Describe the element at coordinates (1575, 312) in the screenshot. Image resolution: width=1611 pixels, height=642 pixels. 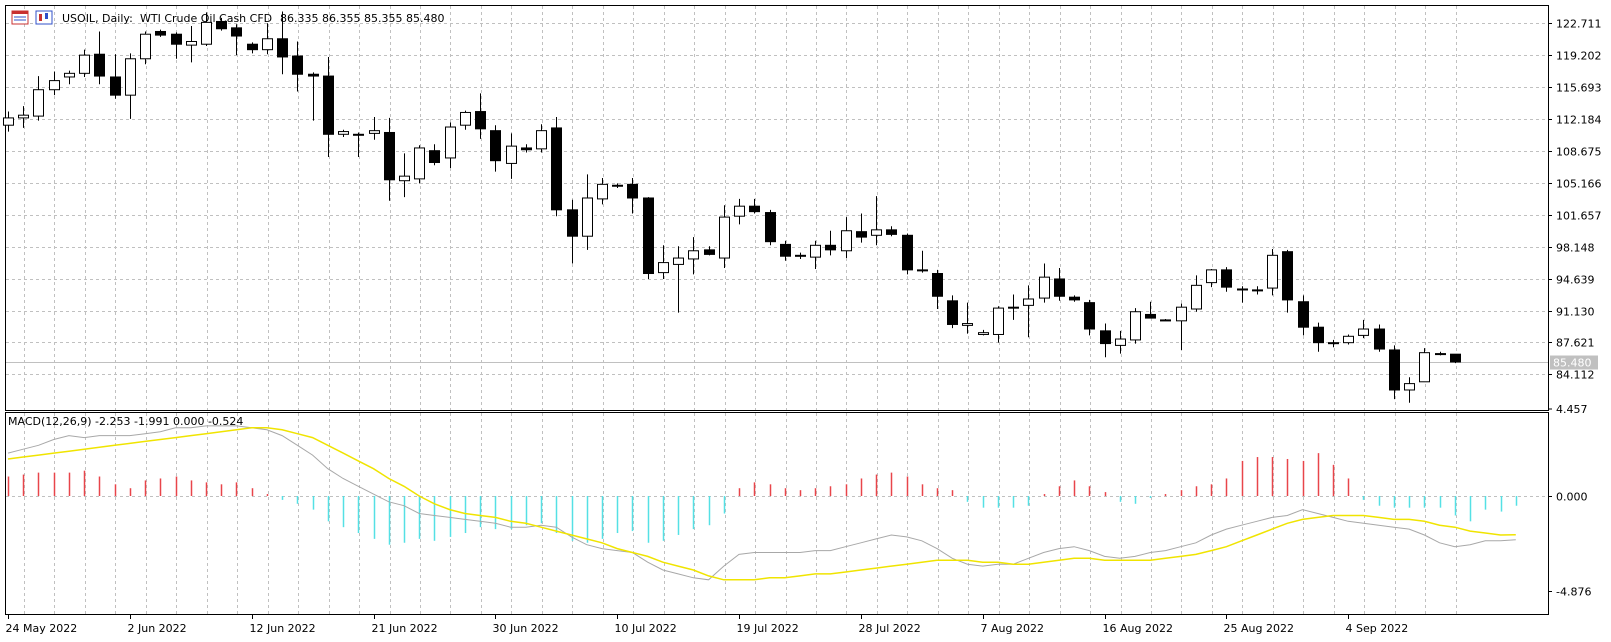
I see `price-tick-label: 91.130` at that location.